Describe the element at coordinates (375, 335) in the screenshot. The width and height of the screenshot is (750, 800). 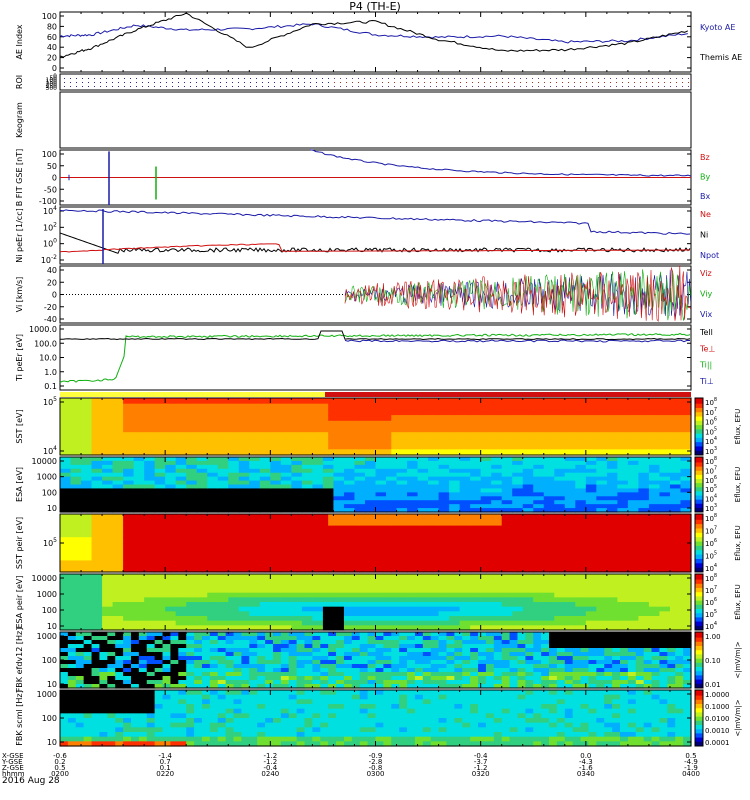
I see `te-par-line` at that location.